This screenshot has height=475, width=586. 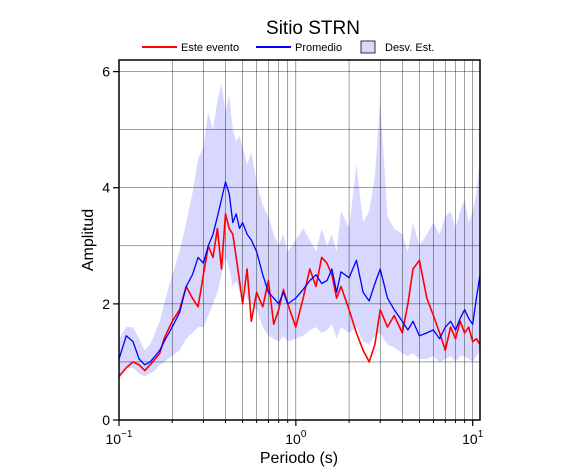 I want to click on x-tick-label: 10¹, so click(x=473, y=438).